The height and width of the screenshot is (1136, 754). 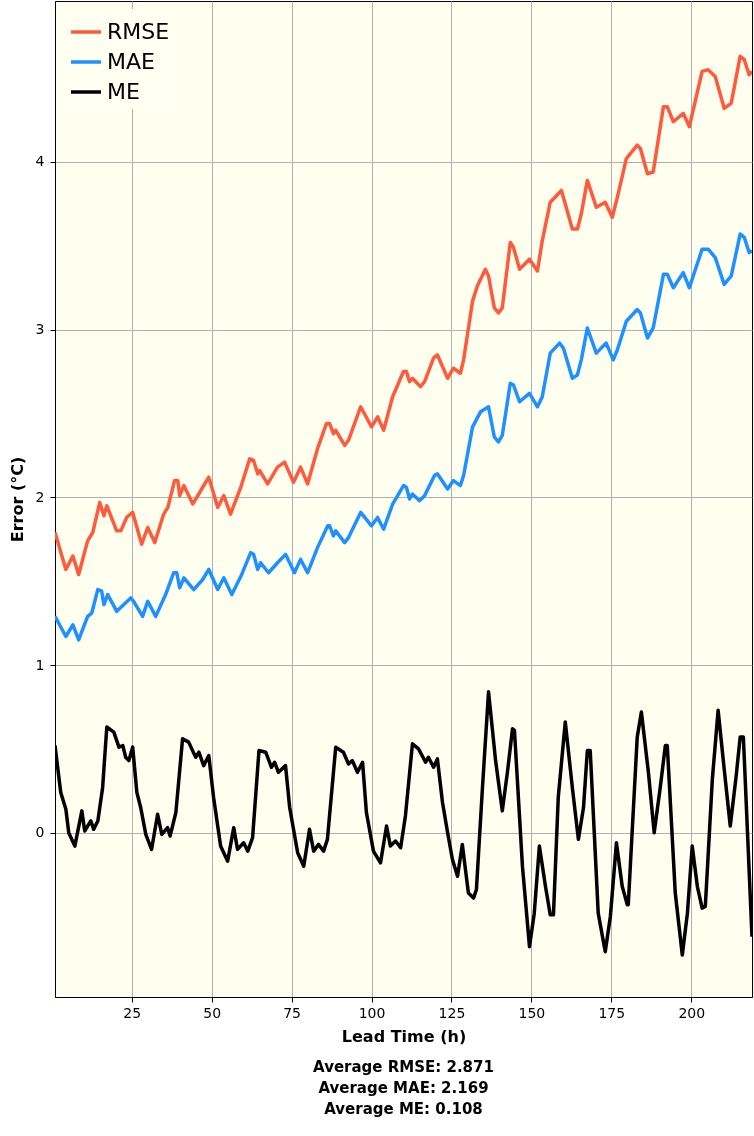 I want to click on x-tick-label: 125, so click(x=452, y=1012).